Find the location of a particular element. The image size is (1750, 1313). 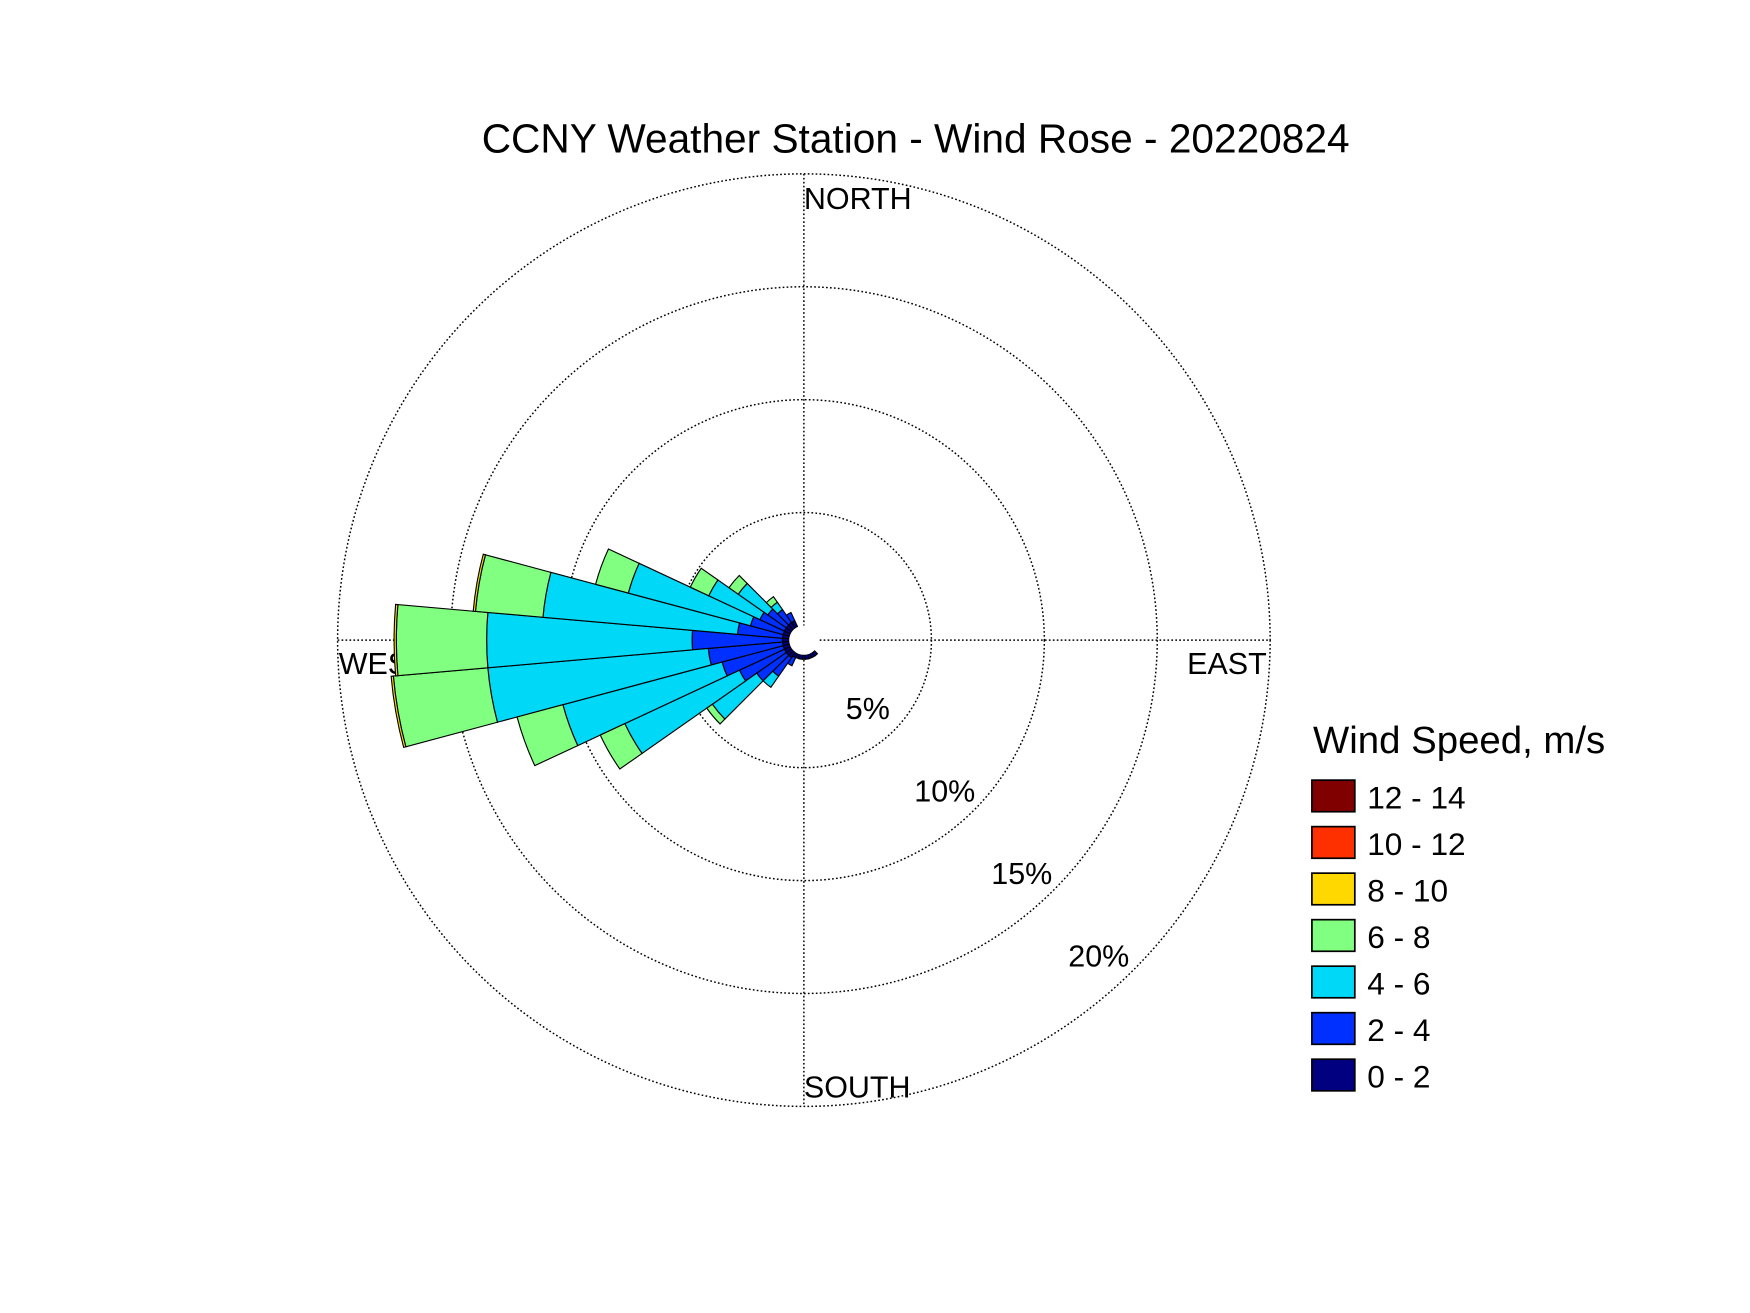

legend-label: 6 - 8 is located at coordinates (1398, 937).